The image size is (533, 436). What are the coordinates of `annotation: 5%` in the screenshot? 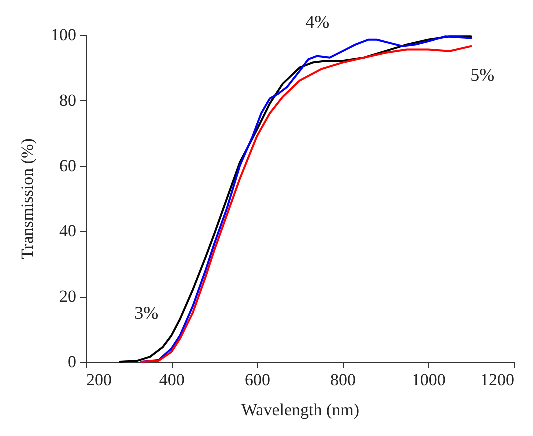 It's located at (482, 75).